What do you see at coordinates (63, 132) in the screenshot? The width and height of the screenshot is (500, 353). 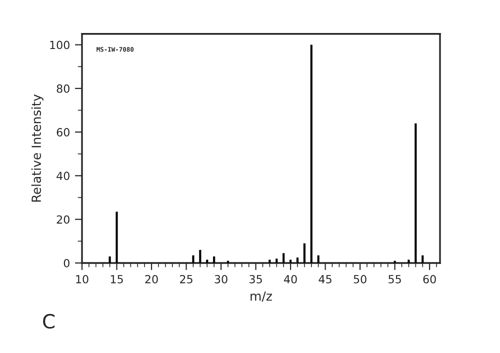 I see `y-tick-label: 60` at bounding box center [63, 132].